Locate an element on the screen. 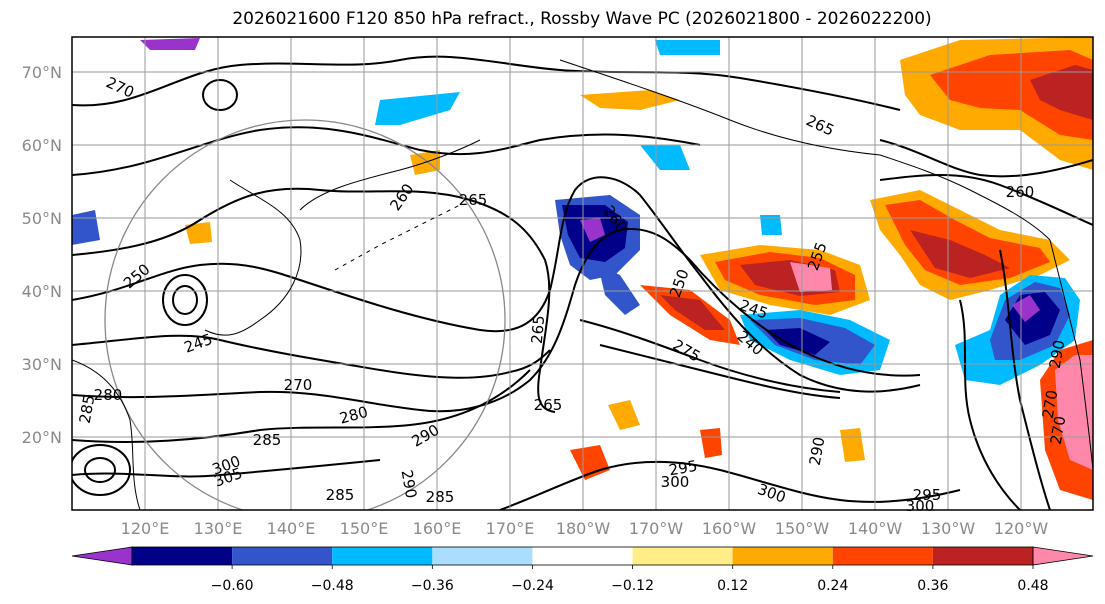 The image size is (1105, 604). shade-cpac-core is located at coordinates (797, 341).